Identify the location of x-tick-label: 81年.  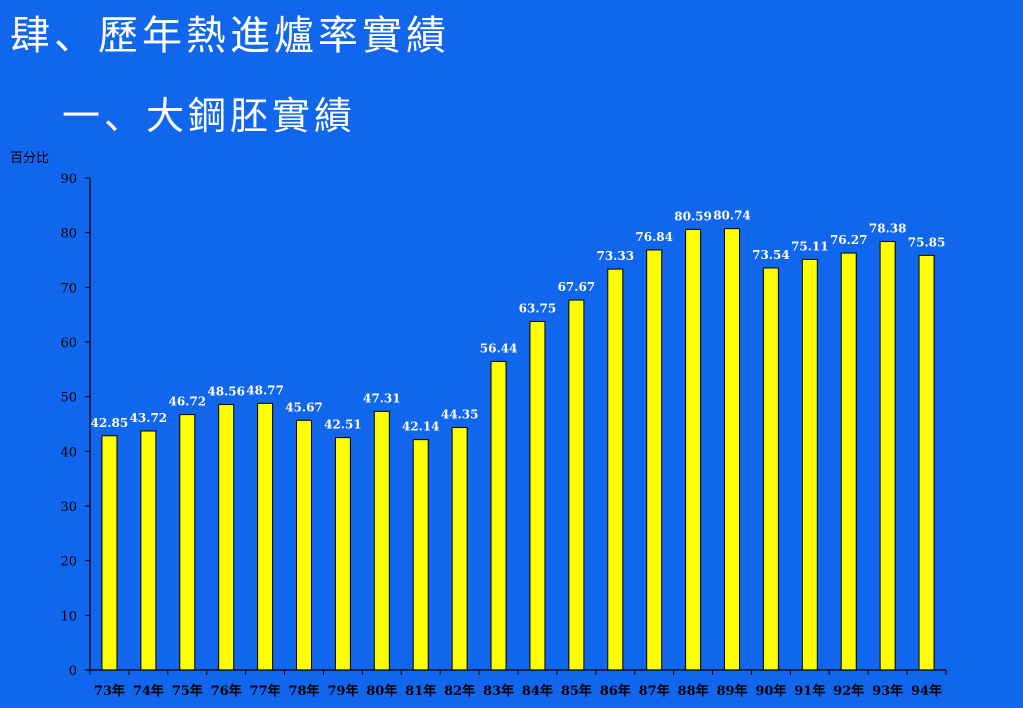
(420, 691).